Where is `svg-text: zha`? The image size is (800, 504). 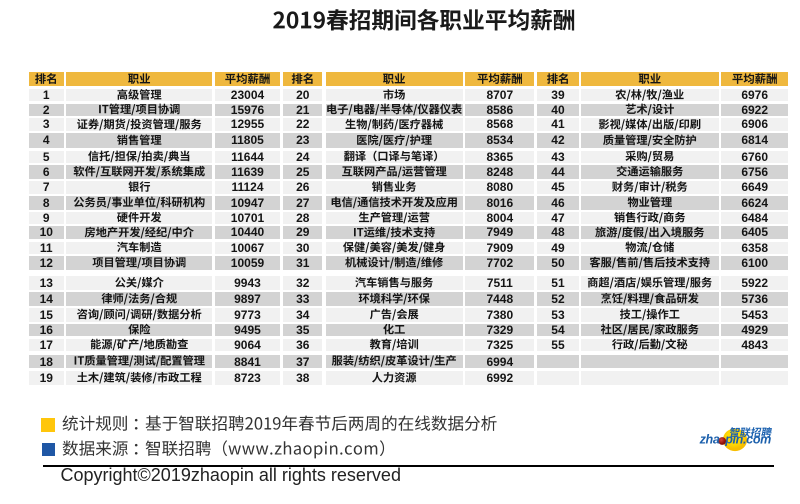
svg-text: zha is located at coordinates (709, 440).